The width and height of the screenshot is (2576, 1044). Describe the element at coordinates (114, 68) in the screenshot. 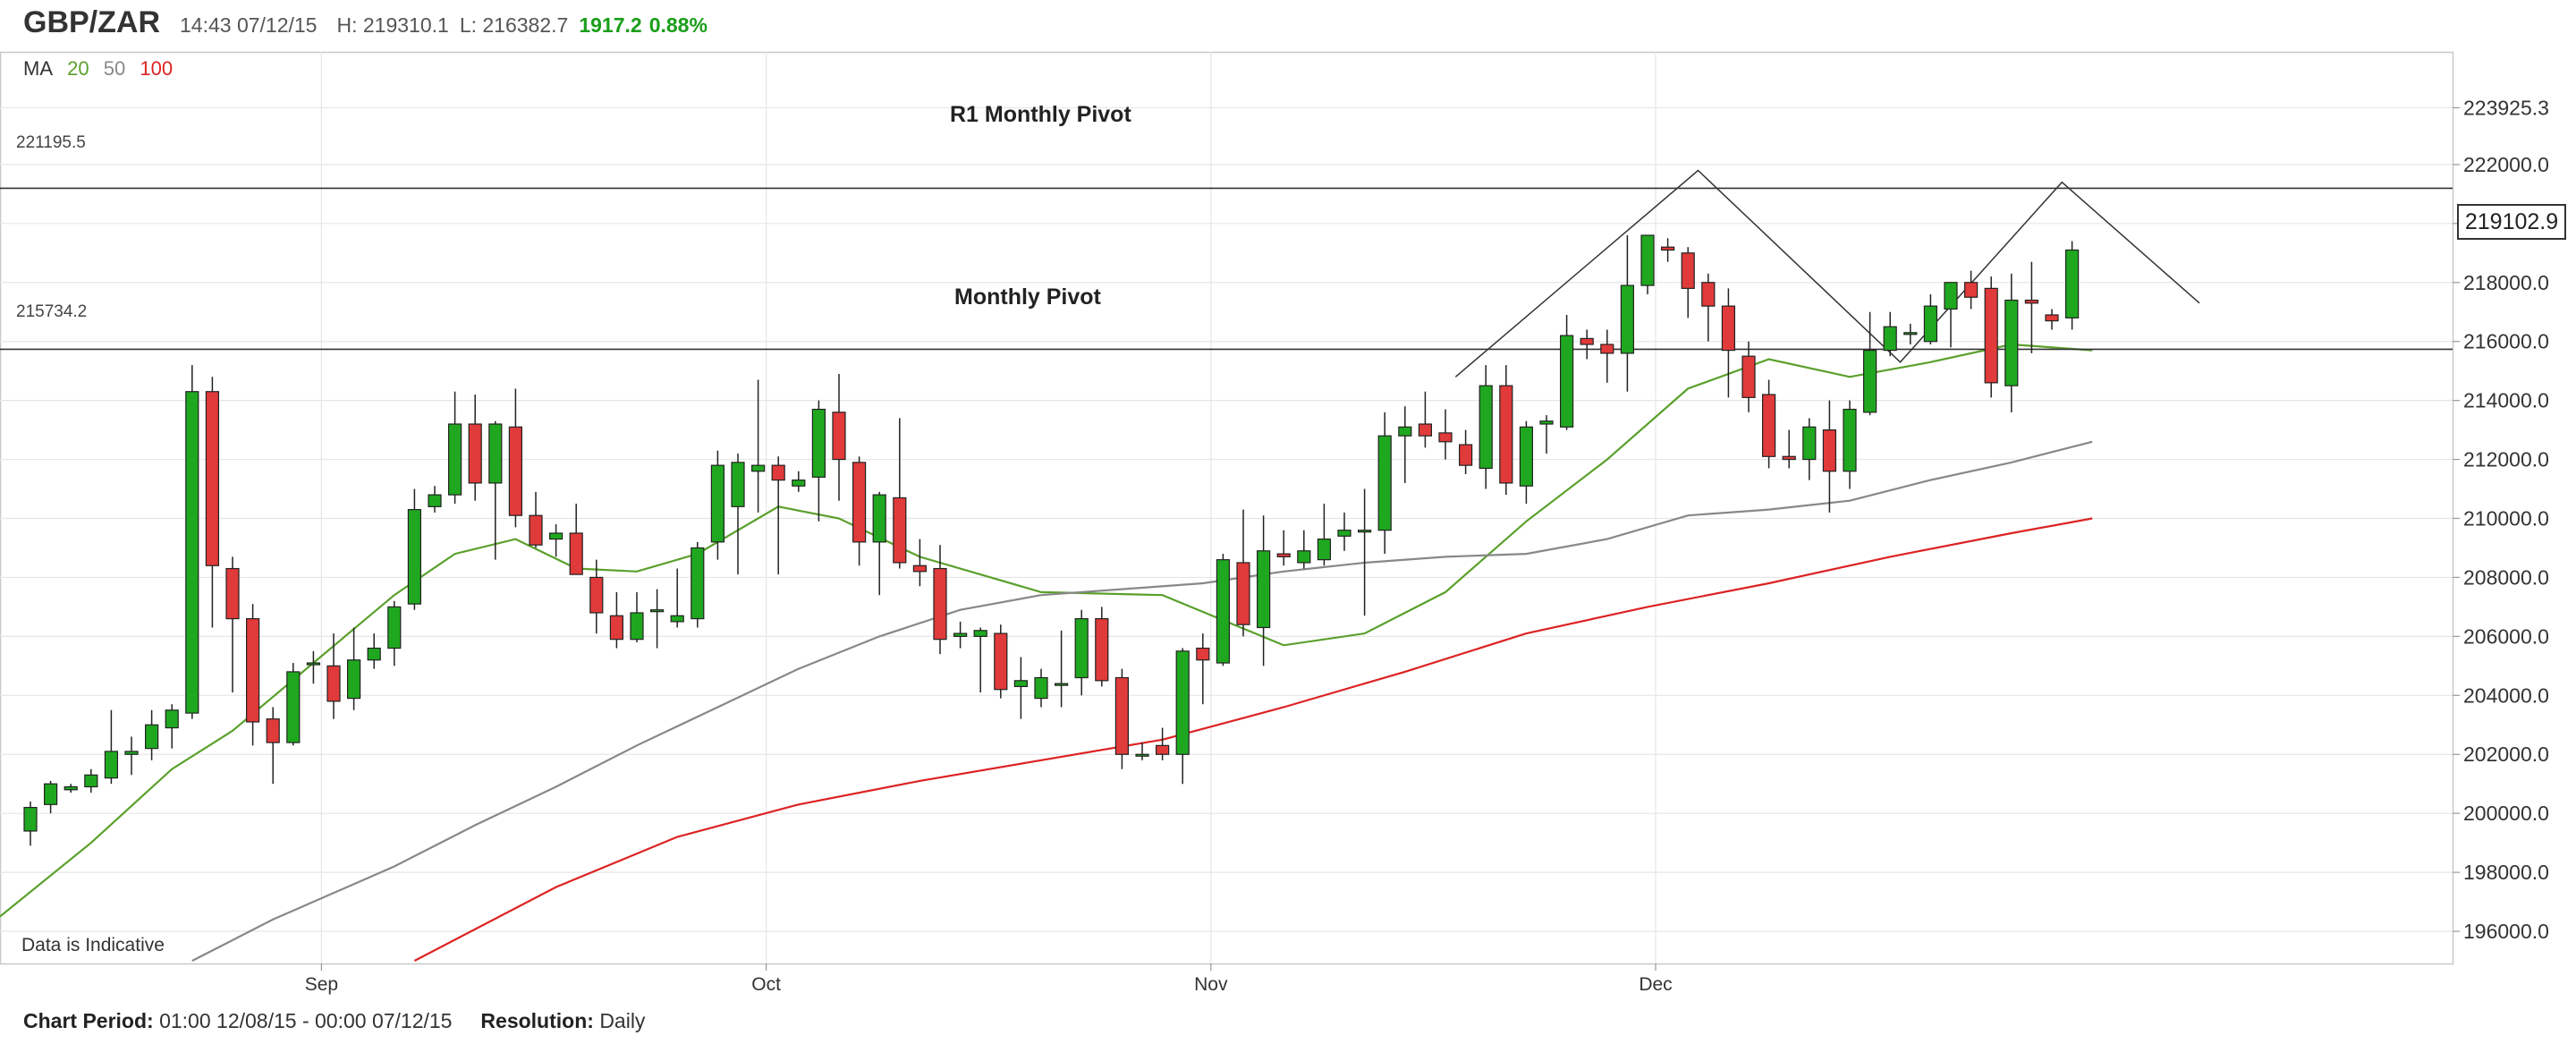

I see `ma-50-toggle: 50` at that location.